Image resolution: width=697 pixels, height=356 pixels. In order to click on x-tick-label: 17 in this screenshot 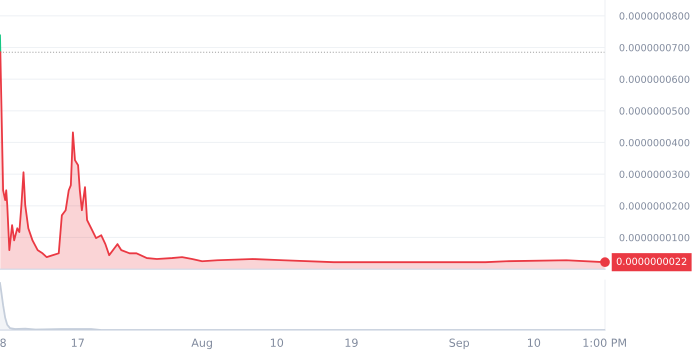, I will do `click(78, 342)`.